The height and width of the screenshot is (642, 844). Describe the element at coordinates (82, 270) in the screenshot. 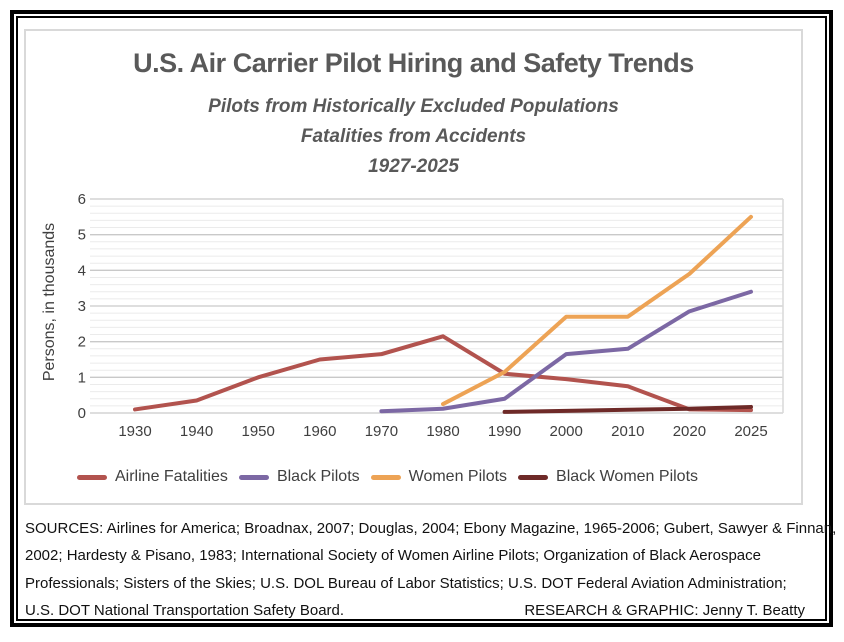

I see `y-tick-label: 4` at that location.